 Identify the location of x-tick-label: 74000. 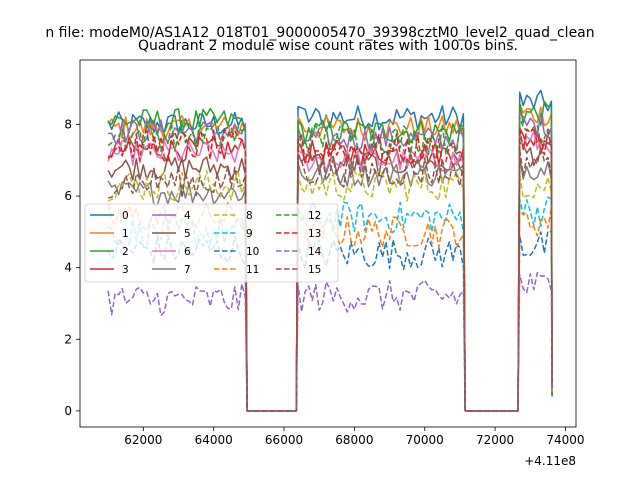
(565, 440).